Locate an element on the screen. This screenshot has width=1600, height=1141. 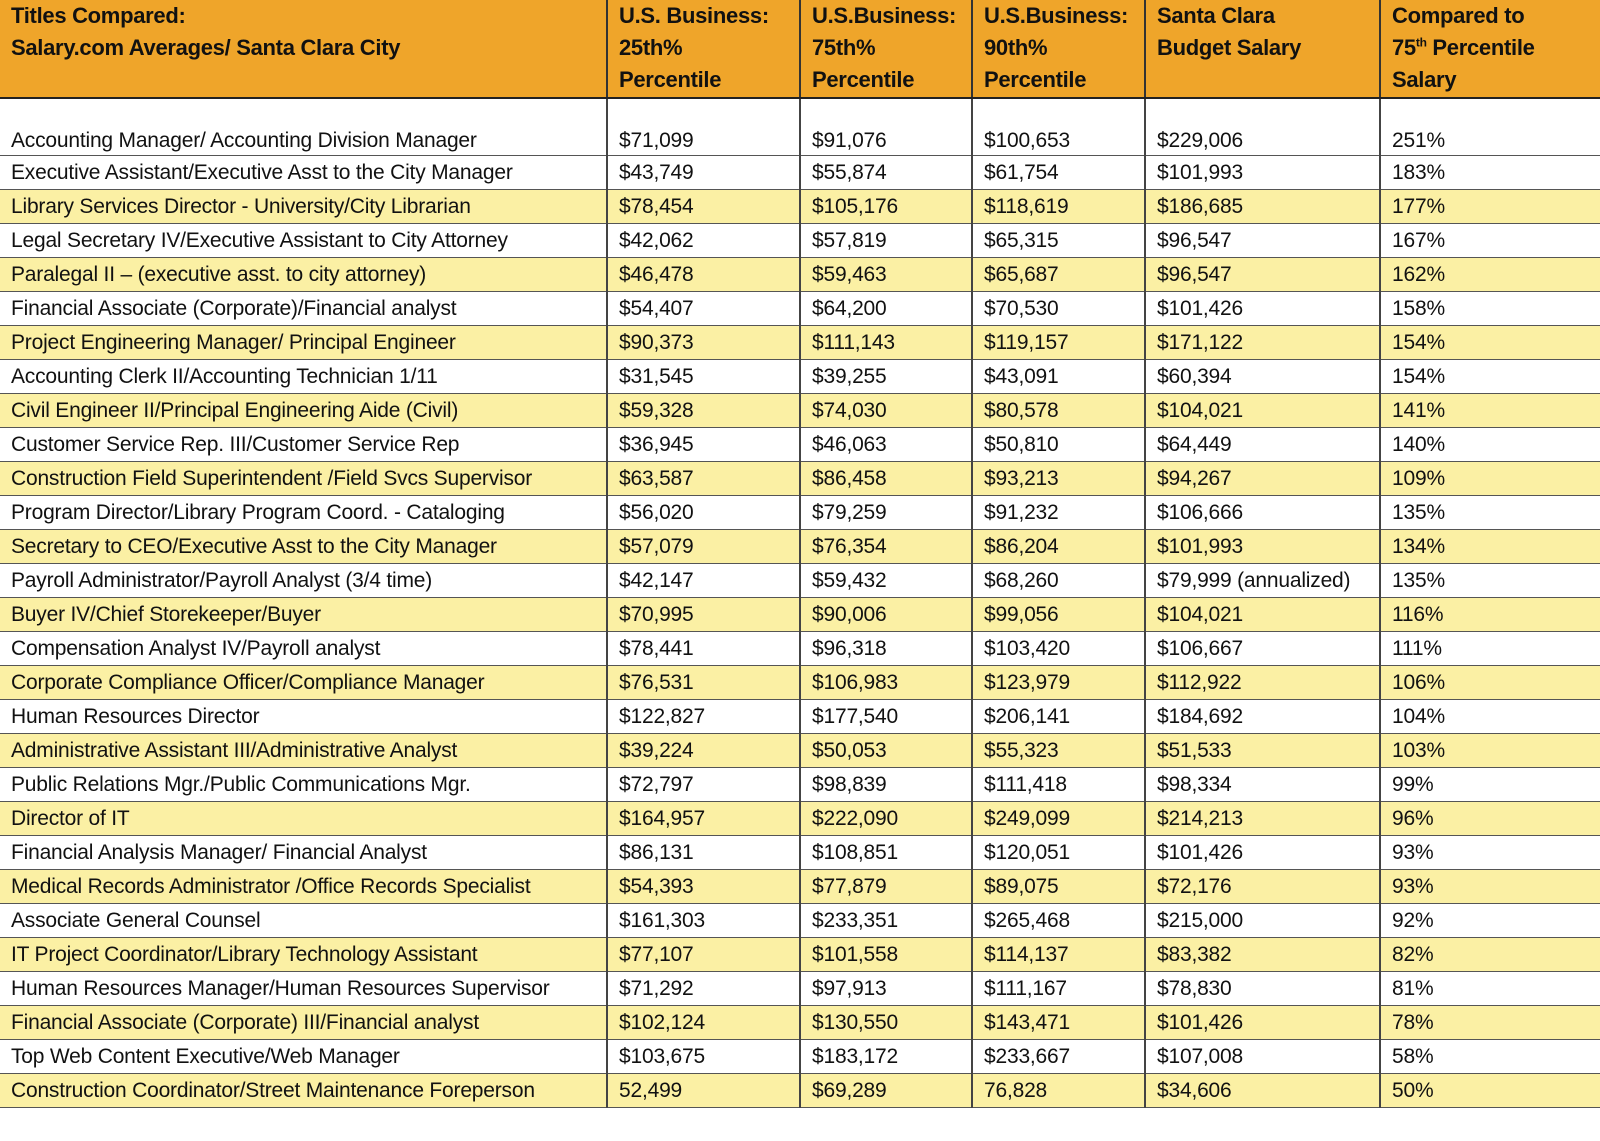
cell-75th-percentile: $55,874 is located at coordinates (886, 172).